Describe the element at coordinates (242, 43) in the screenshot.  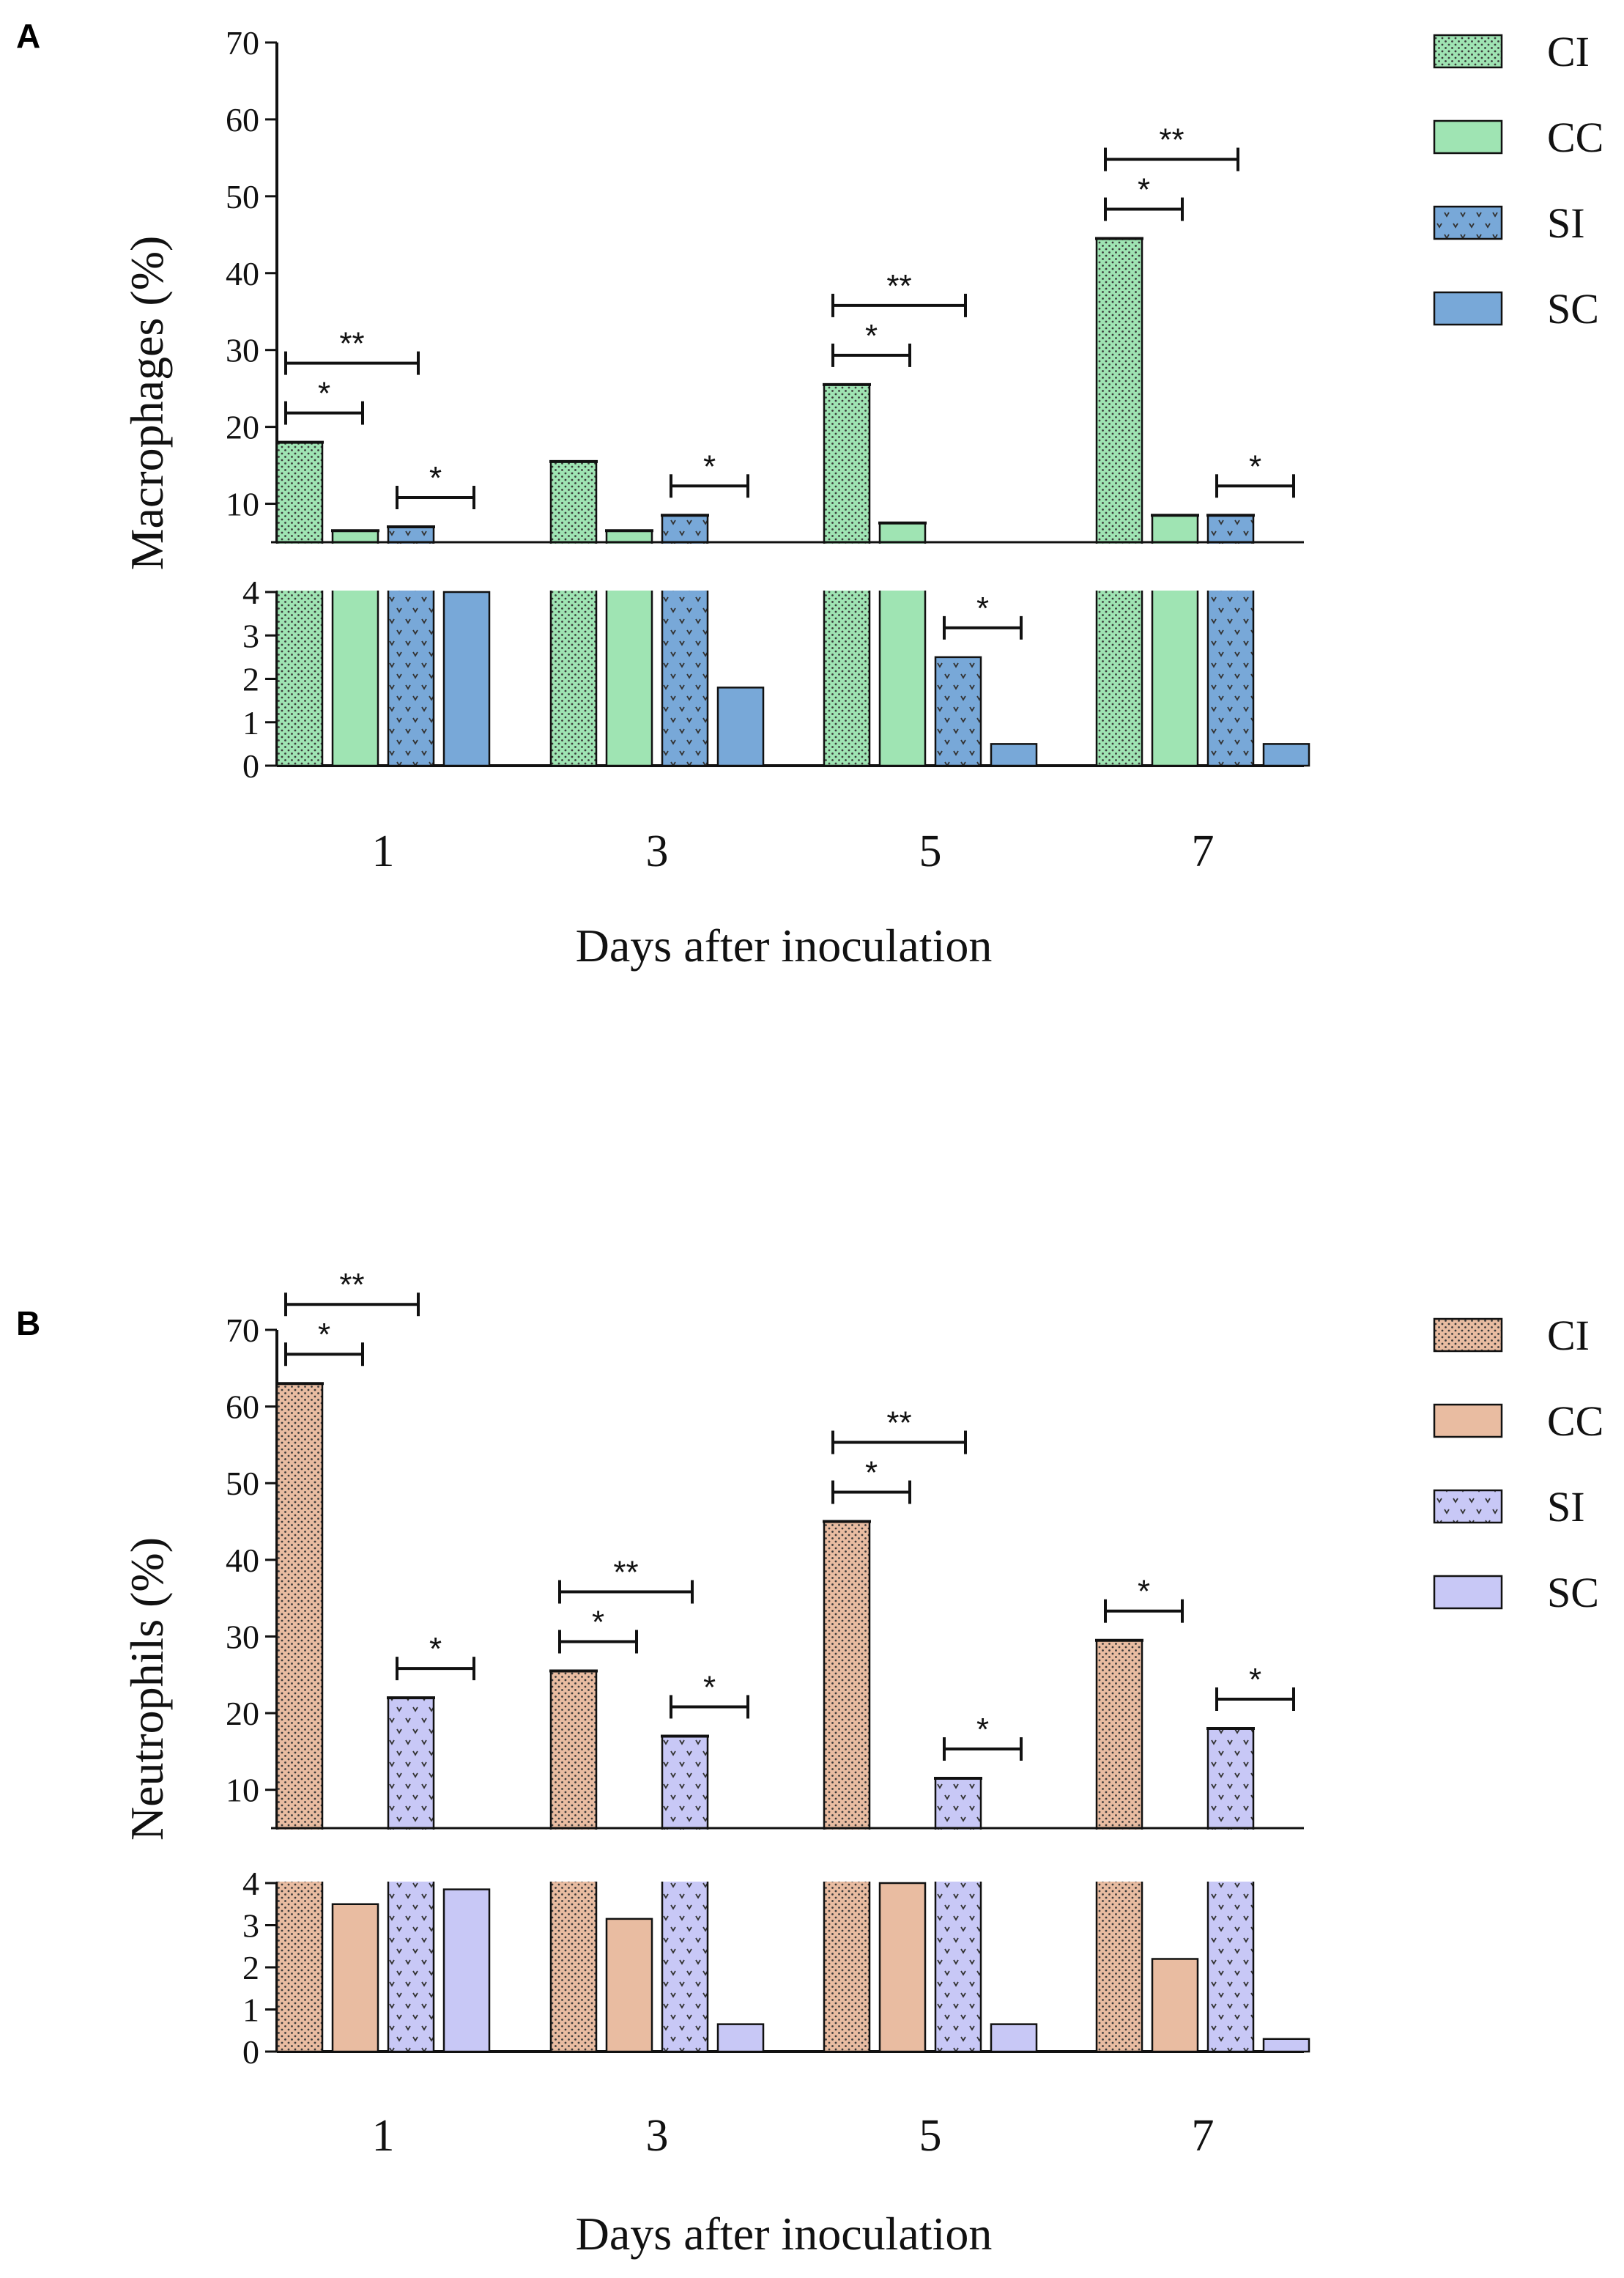
I see `y-tick-label-upper: 70` at that location.